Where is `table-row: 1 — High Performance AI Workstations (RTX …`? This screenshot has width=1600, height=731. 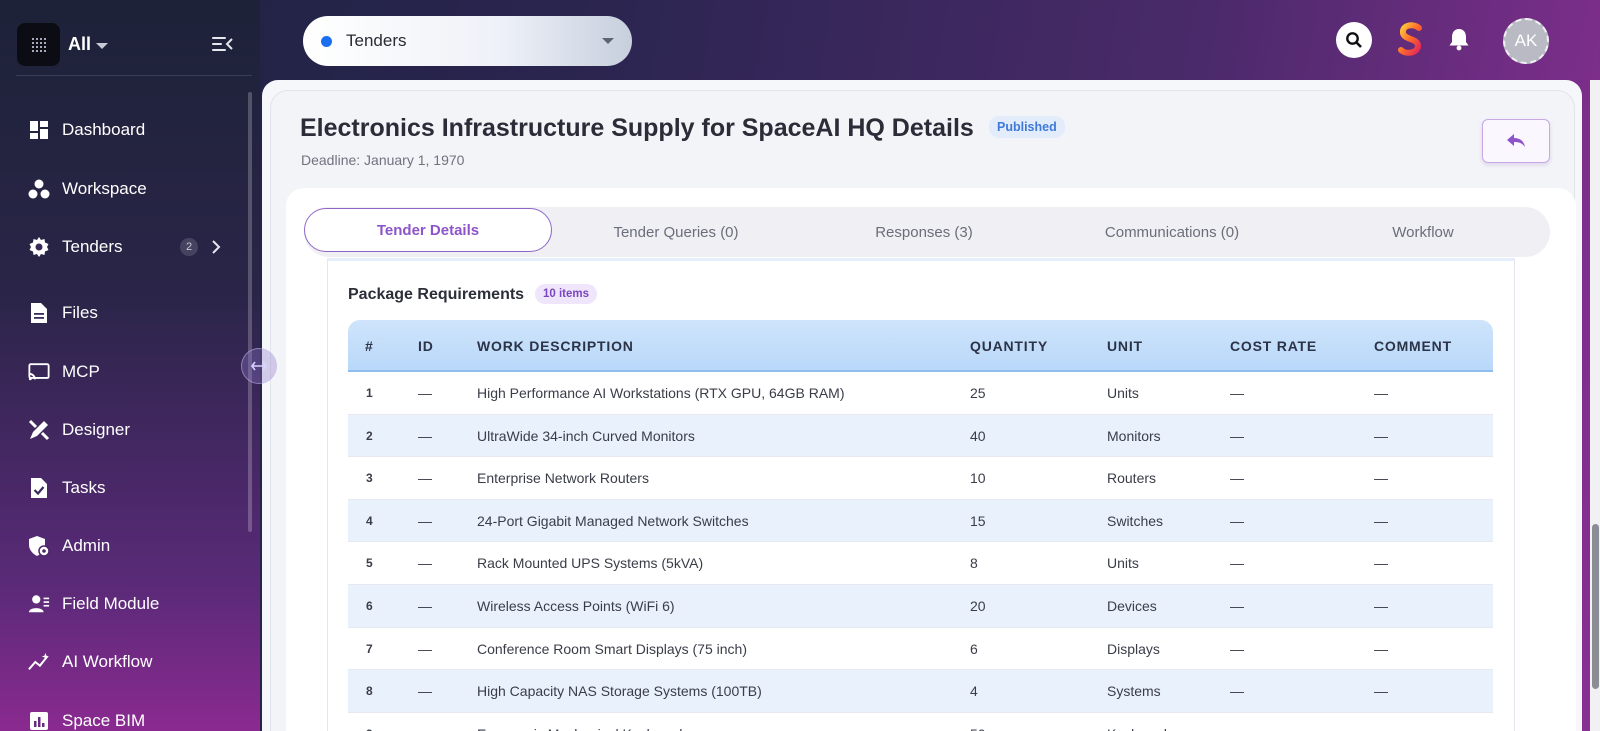
table-row: 1 — High Performance AI Workstations (RTX … is located at coordinates (920, 393).